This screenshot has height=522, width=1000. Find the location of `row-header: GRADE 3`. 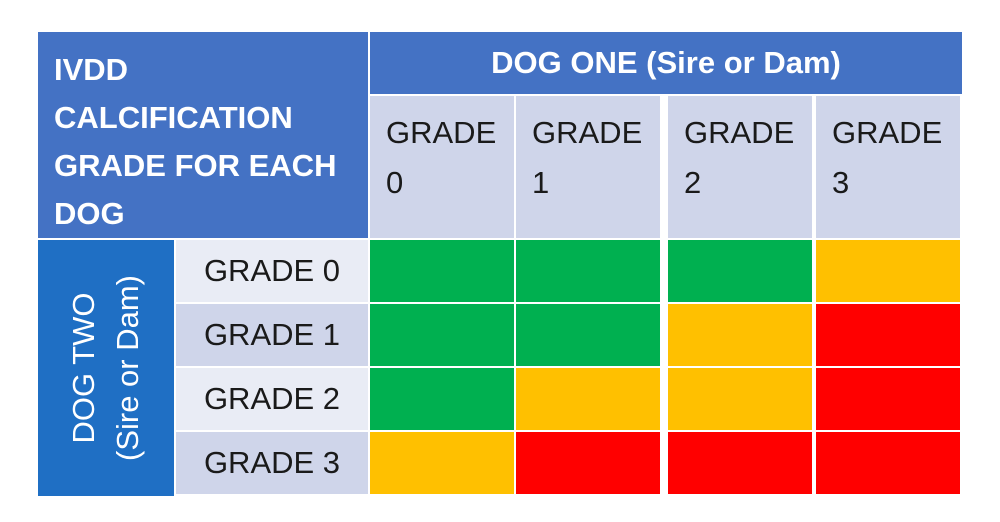

row-header: GRADE 3 is located at coordinates (272, 463).